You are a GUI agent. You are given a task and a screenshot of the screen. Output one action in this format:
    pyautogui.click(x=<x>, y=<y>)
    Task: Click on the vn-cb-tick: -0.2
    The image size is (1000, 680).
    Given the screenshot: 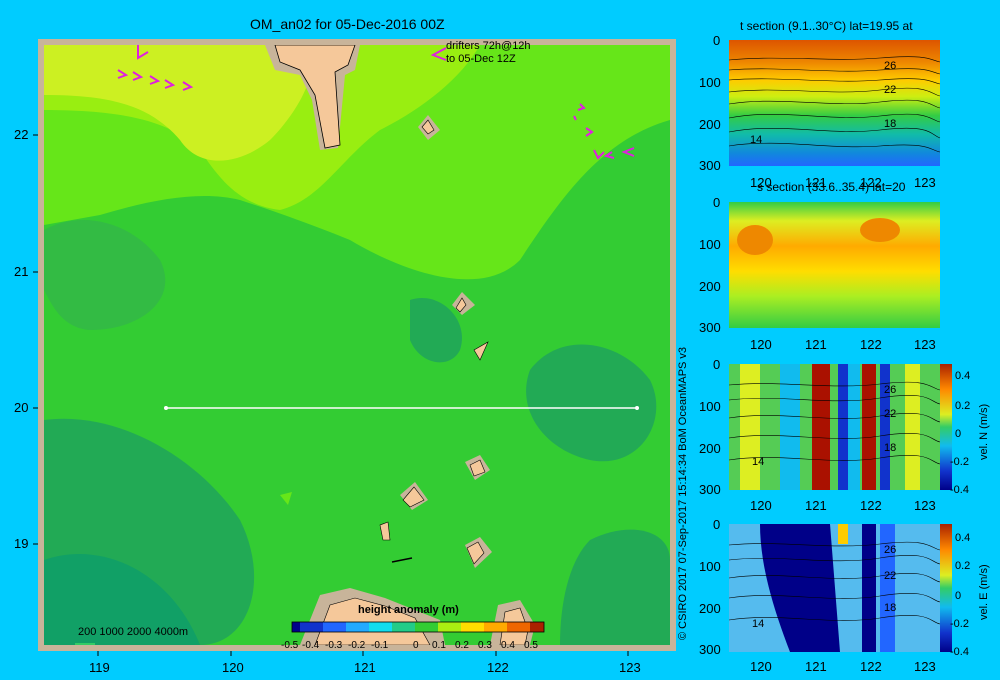 What is the action you would take?
    pyautogui.click(x=959, y=462)
    